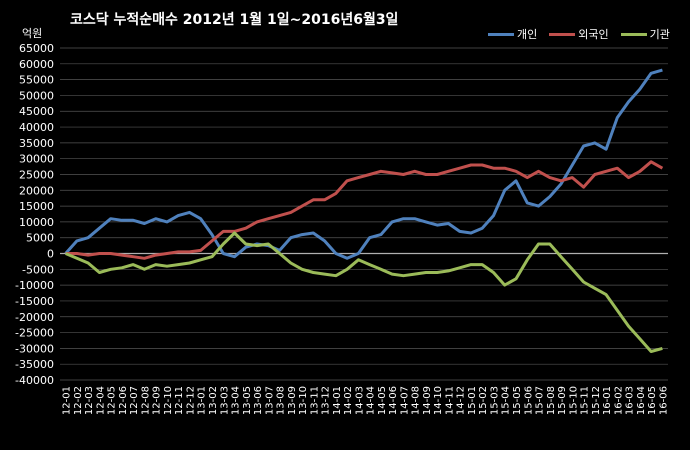 The width and height of the screenshot is (690, 450). I want to click on x-tick-label: 15-10, so click(573, 400).